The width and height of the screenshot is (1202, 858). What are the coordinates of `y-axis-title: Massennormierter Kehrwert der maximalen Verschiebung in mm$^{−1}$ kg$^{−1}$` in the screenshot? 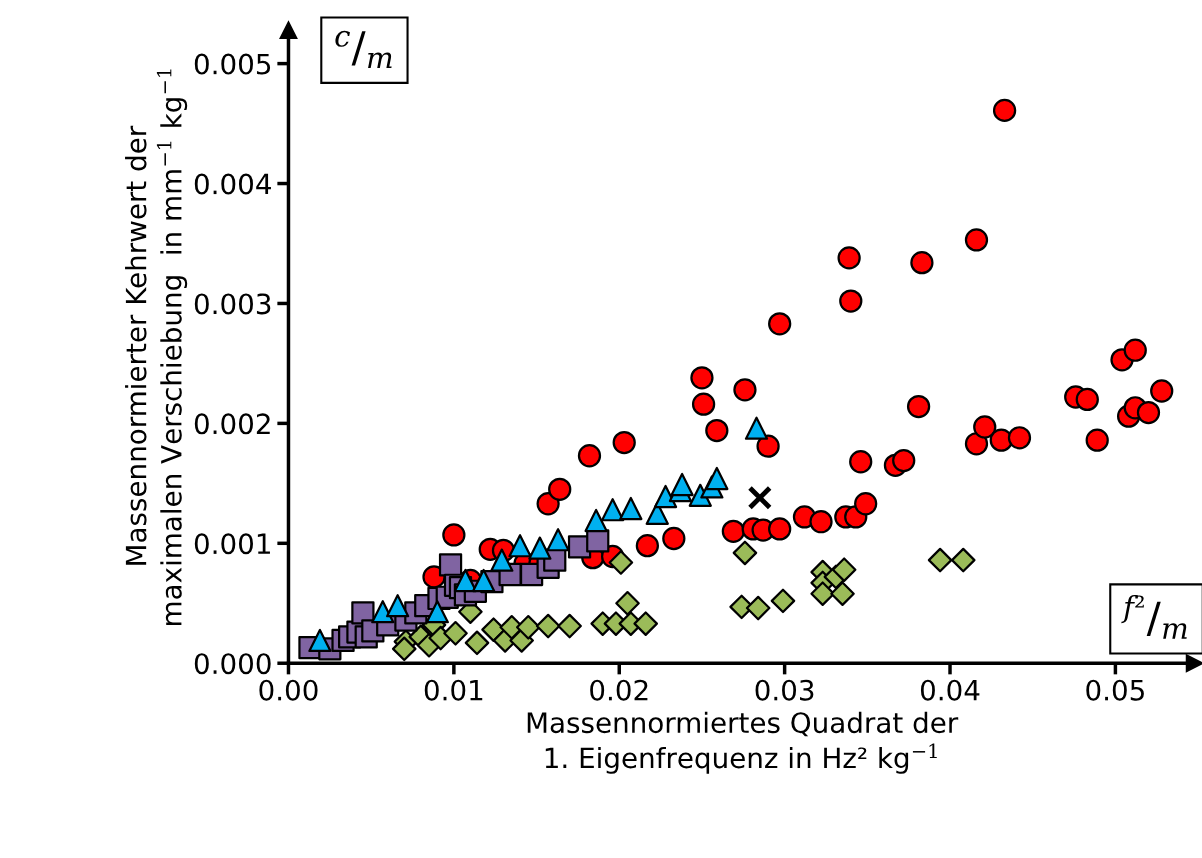 It's located at (156, 347).